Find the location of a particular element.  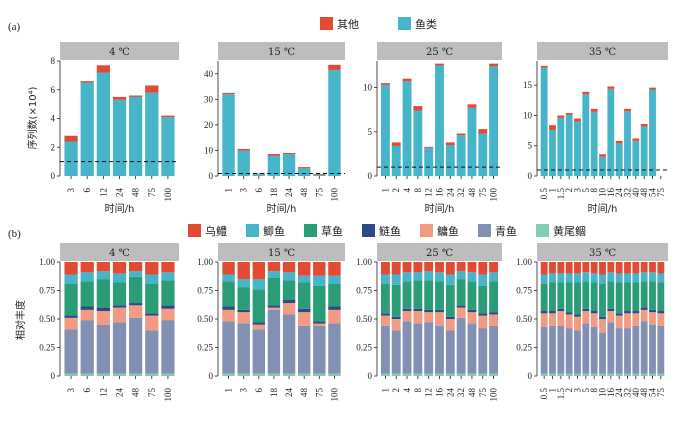

facet-strip-label: 4 ℃ is located at coordinates (119, 253).